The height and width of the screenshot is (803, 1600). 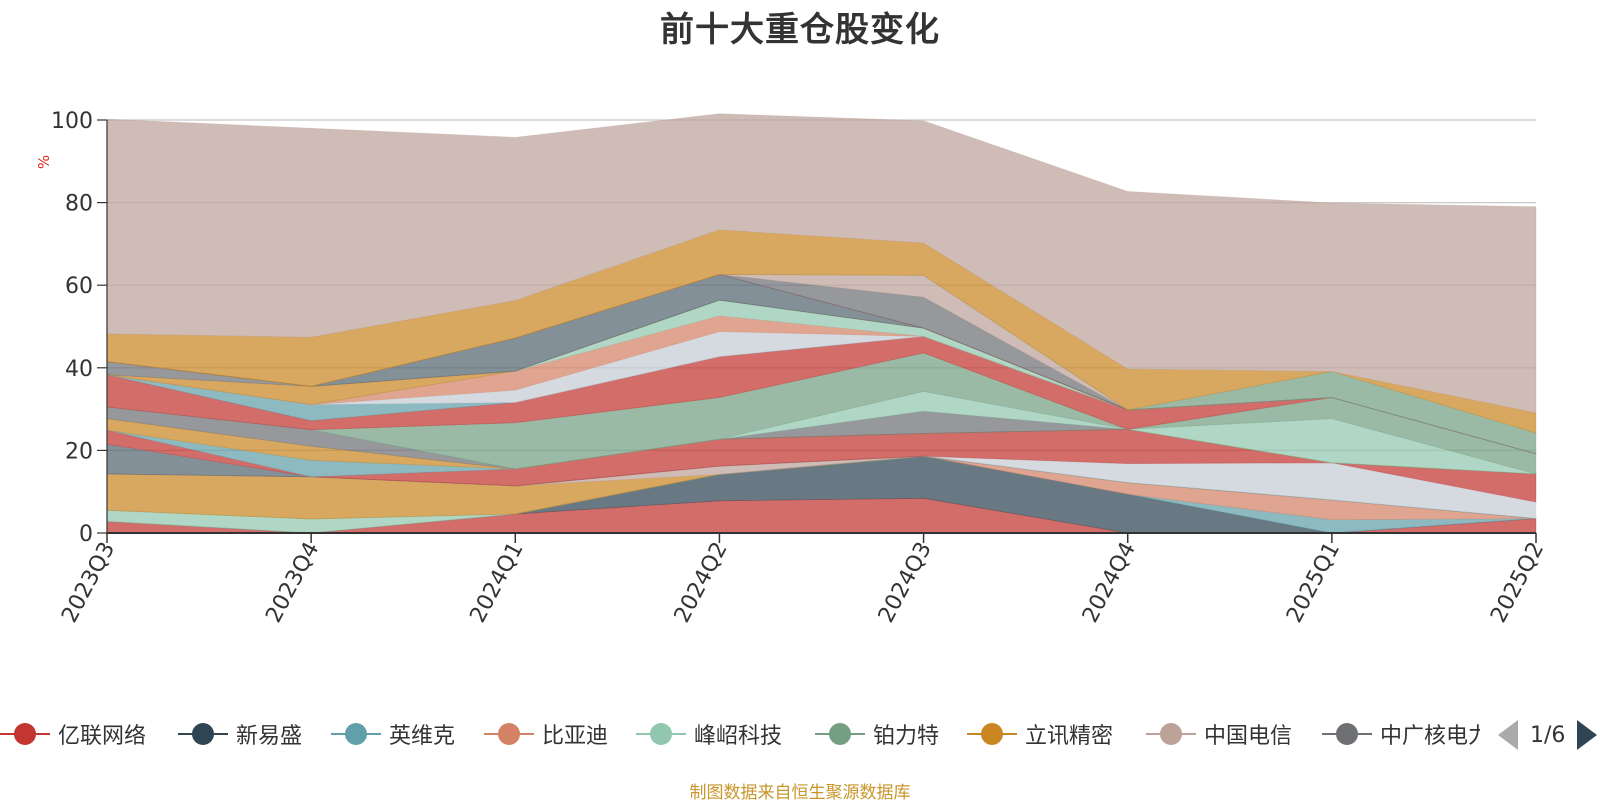 I want to click on legend-items: 亿联网络 新易盛 英维克 比亚迪 峰岹科技 铂力特 立讯精密 中国电信 中广核电力, so click(x=740, y=734).